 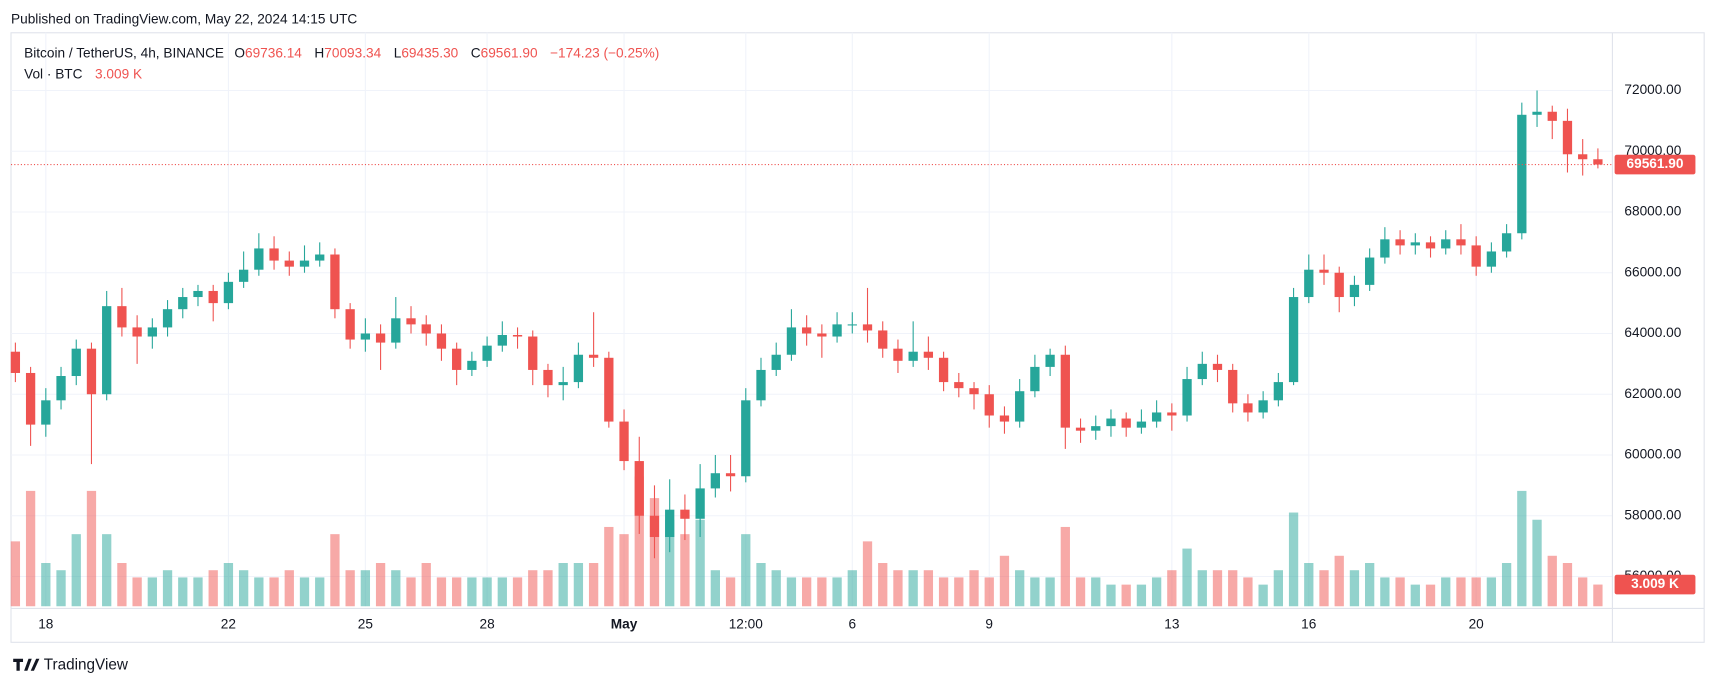 I want to click on x-tick-label: 6, so click(x=852, y=623).